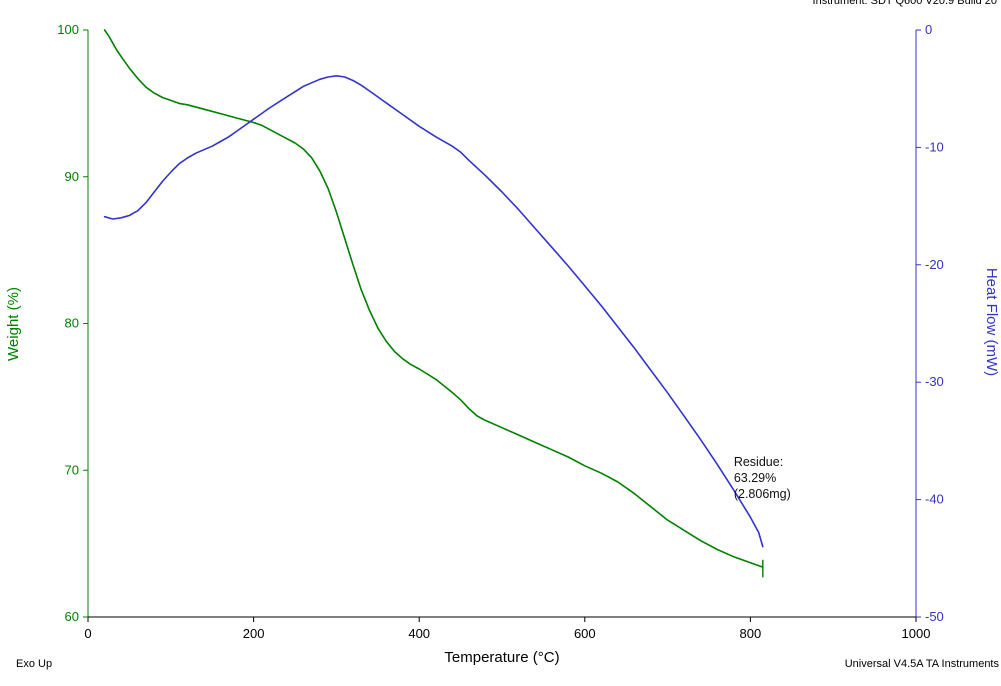  What do you see at coordinates (254, 633) in the screenshot?
I see `x-axis-tick-label: 200` at bounding box center [254, 633].